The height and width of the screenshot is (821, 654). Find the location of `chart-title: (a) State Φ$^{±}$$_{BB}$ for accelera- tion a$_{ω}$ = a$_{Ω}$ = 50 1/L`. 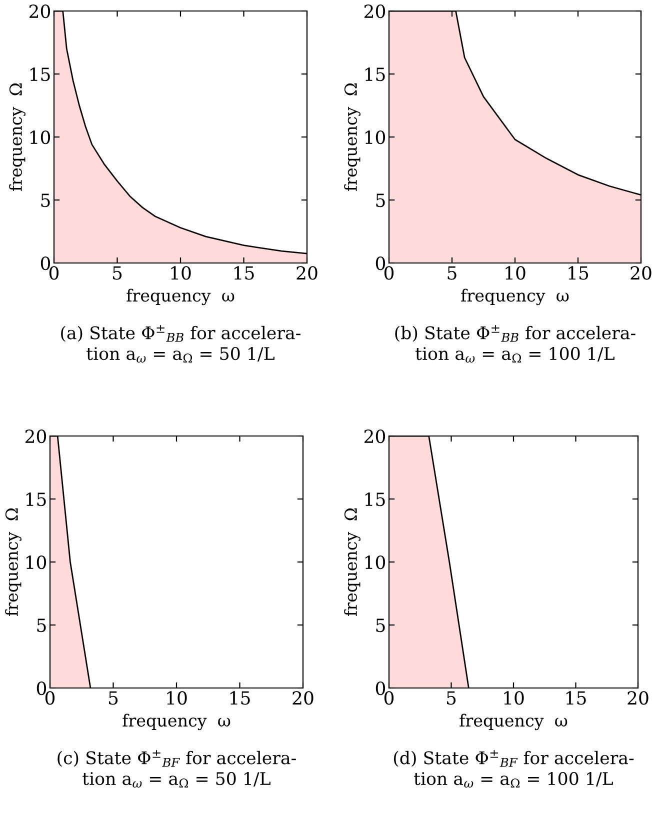

chart-title: (a) State Φ$^{±}$$_{BB}$ for accelera- tion a$_{ω}$ = a$_{Ω}$ = 50 1/L is located at coordinates (180, 344).